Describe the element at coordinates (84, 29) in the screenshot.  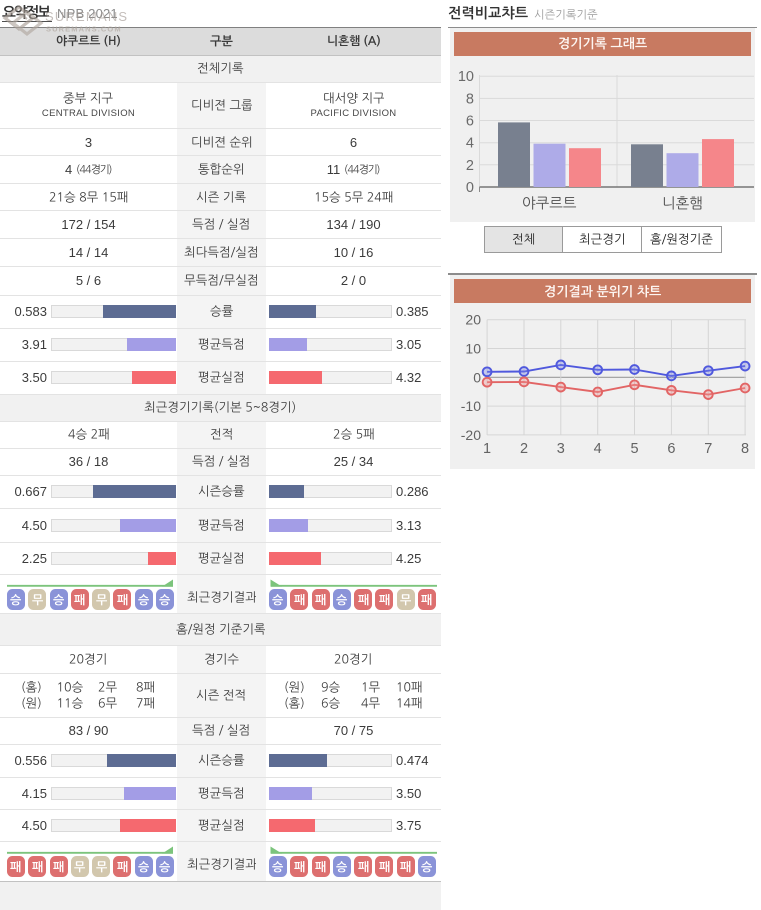
I see `svg-text: SUREMANS.COM` at that location.